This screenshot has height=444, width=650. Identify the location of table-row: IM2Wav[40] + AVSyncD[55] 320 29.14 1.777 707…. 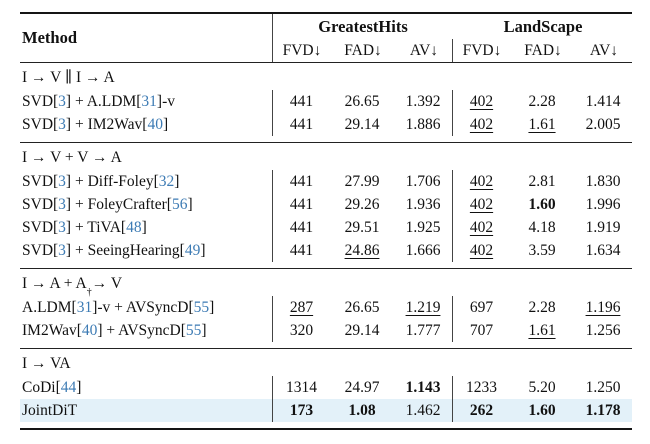
(326, 330).